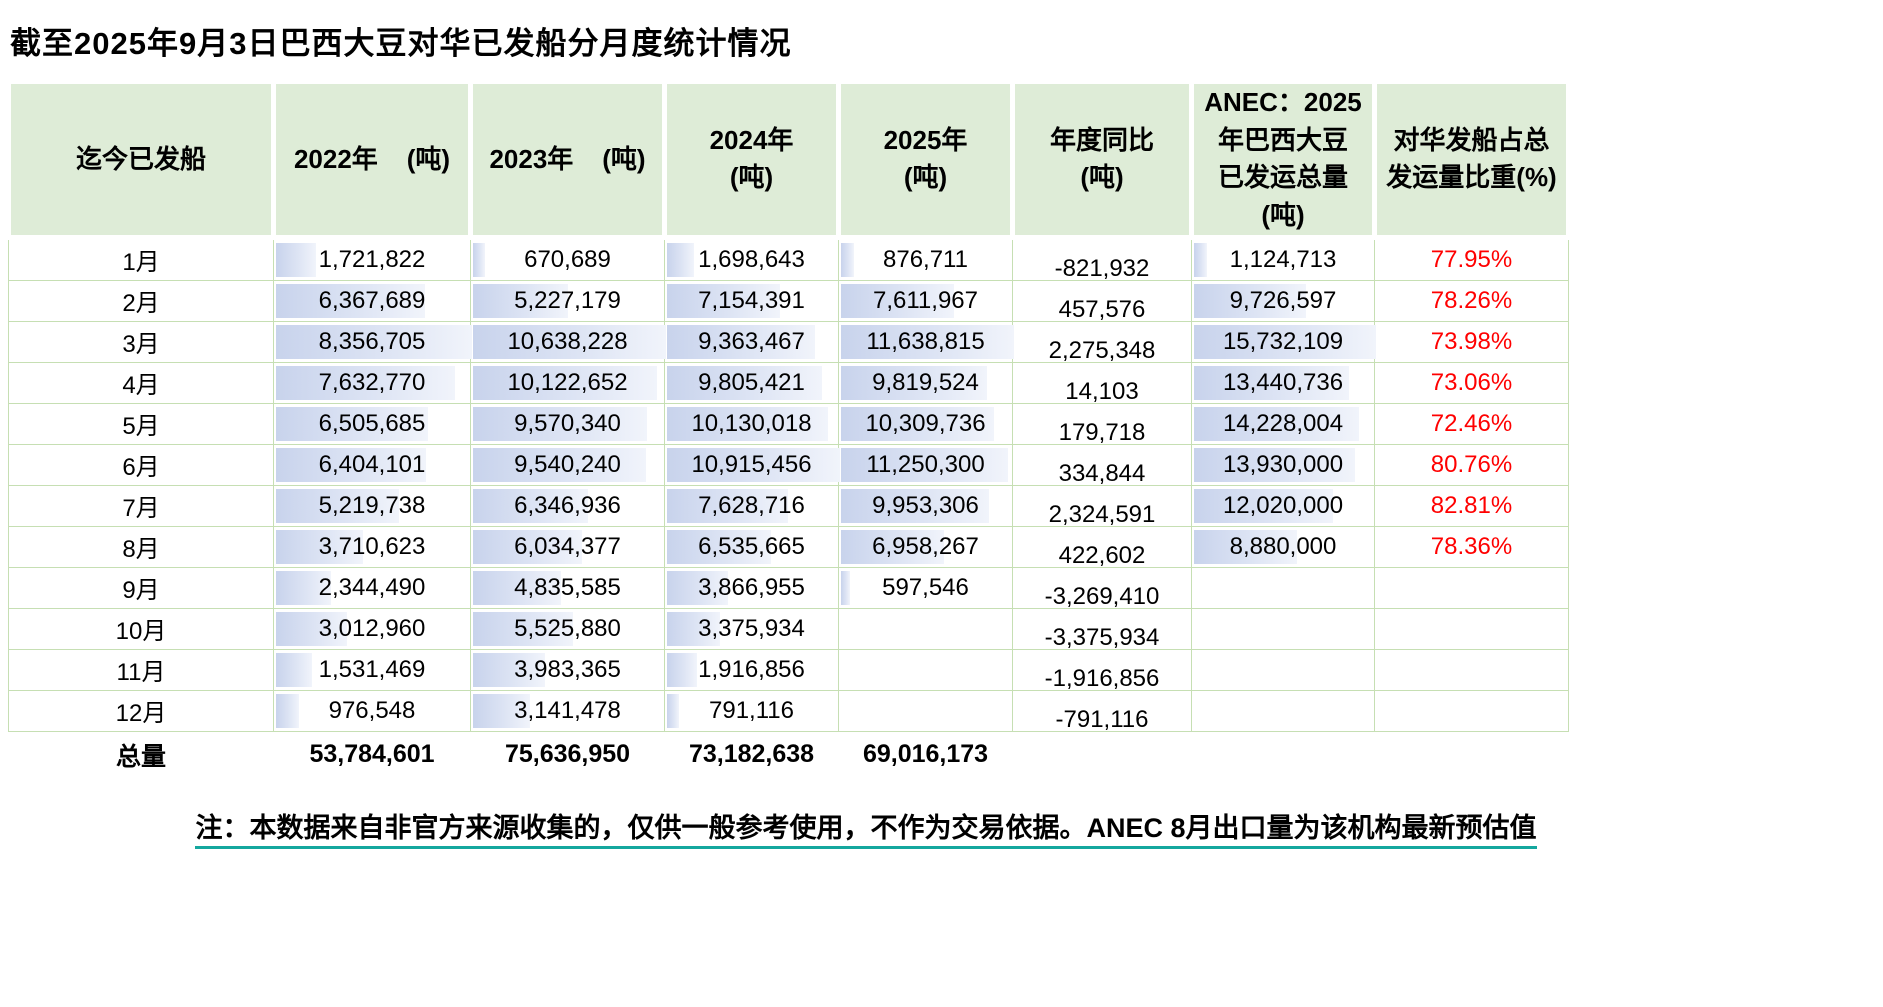  What do you see at coordinates (372, 669) in the screenshot?
I see `value-cell-2022: 1,531,469` at bounding box center [372, 669].